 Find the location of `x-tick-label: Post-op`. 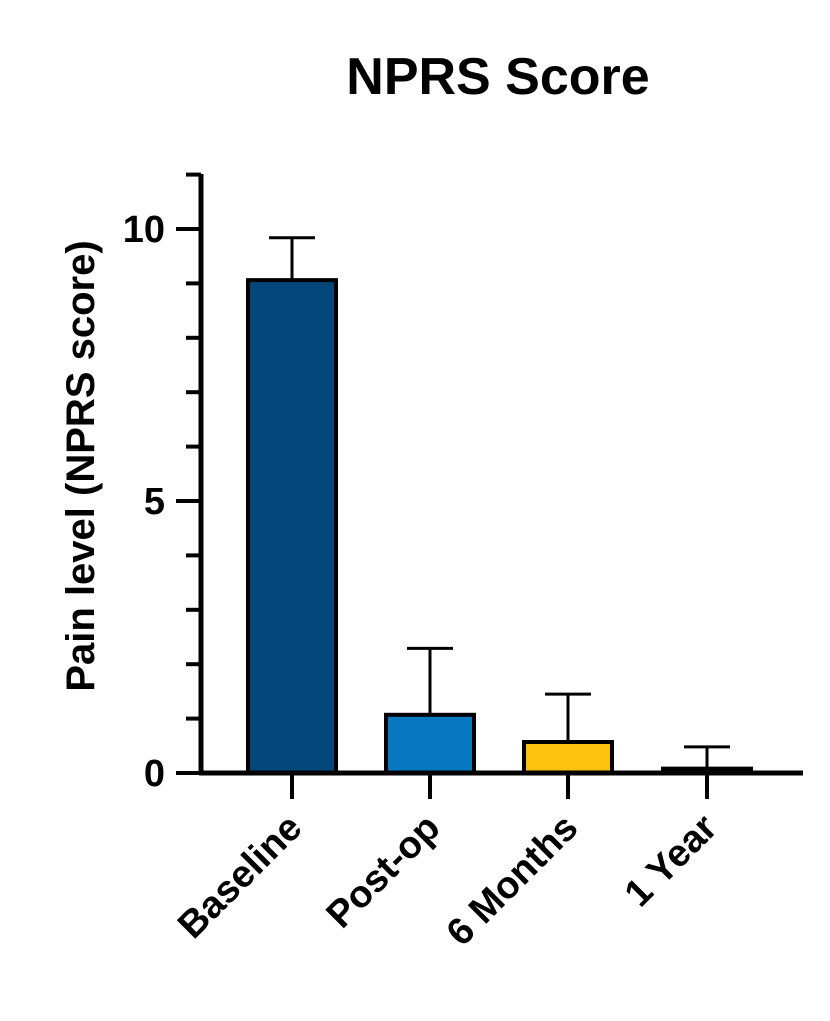

x-tick-label: Post-op is located at coordinates (384, 872).